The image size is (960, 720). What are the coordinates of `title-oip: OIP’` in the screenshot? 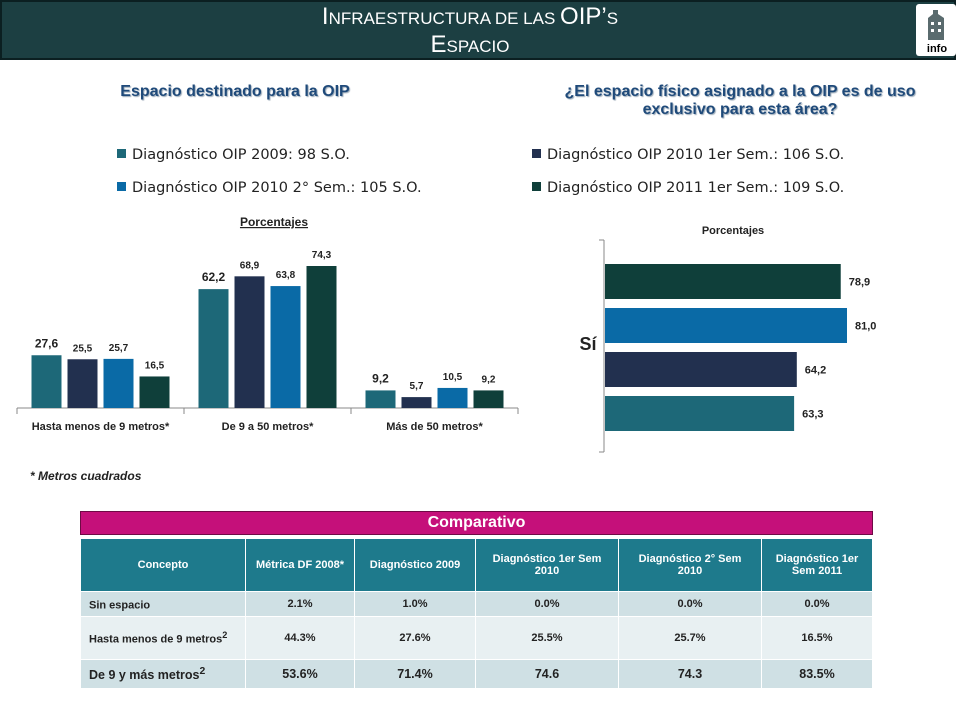 It's located at (583, 16).